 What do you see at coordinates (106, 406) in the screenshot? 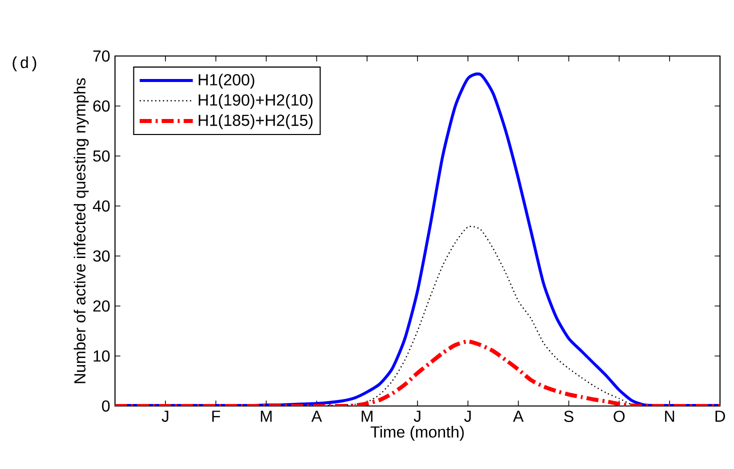
I see `y-tick-label: 0` at bounding box center [106, 406].